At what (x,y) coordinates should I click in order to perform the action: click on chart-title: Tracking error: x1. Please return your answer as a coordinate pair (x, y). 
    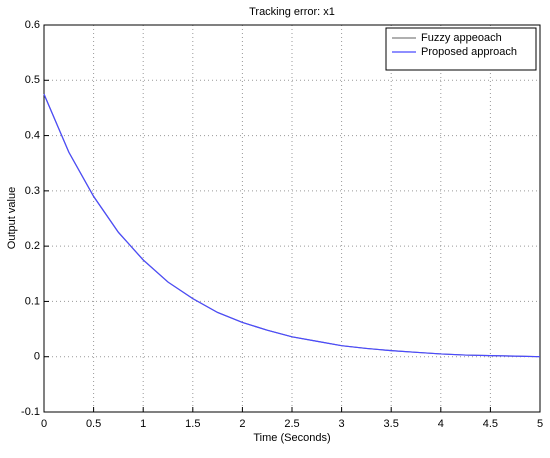
    Looking at the image, I should click on (292, 12).